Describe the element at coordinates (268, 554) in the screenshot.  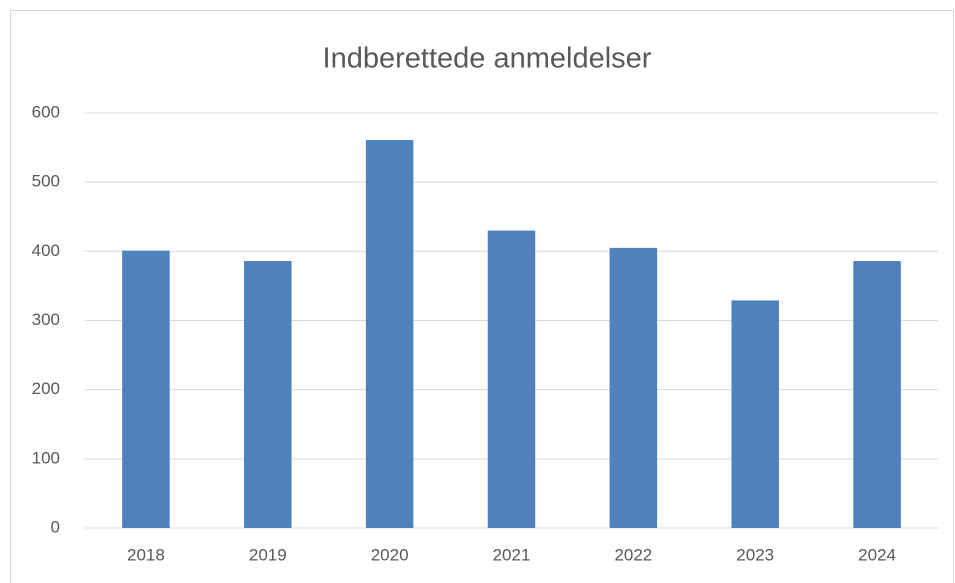
I see `x-tick-label: 2019` at that location.